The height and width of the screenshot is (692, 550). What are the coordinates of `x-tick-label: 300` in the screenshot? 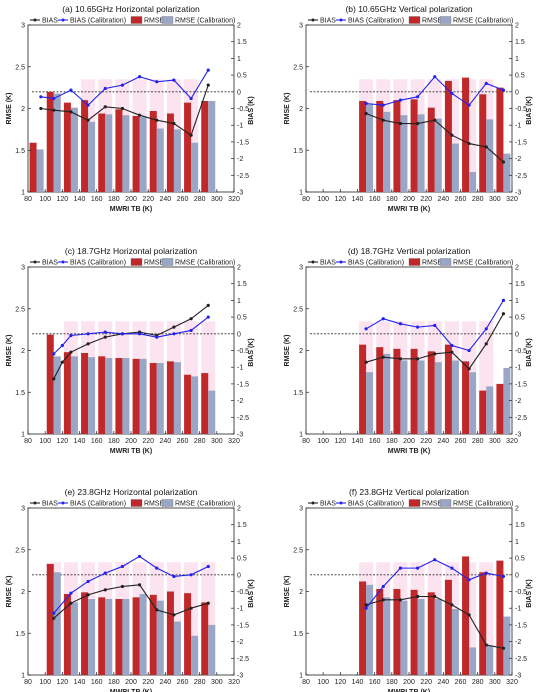 It's located at (217, 199).